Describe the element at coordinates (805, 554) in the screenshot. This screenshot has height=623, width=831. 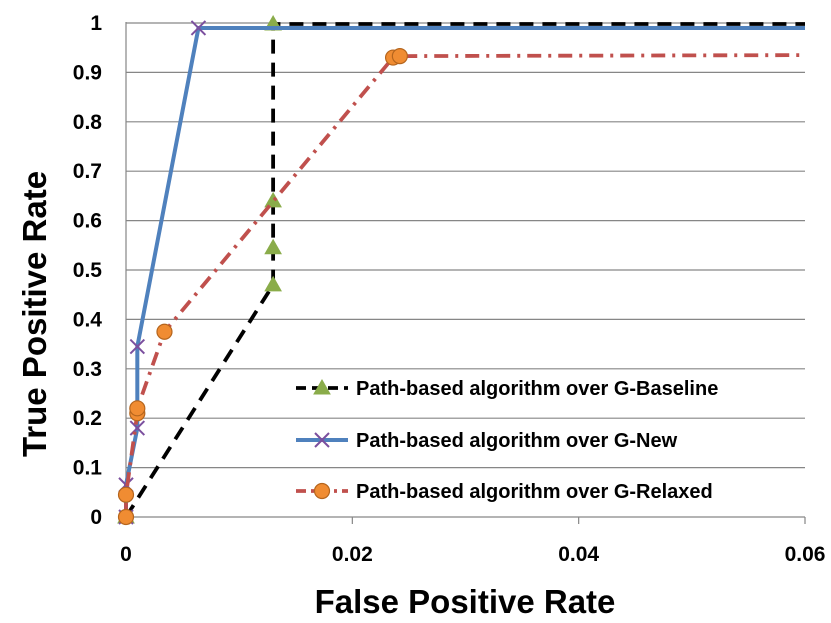
I see `x-tick-label: 0.06` at that location.